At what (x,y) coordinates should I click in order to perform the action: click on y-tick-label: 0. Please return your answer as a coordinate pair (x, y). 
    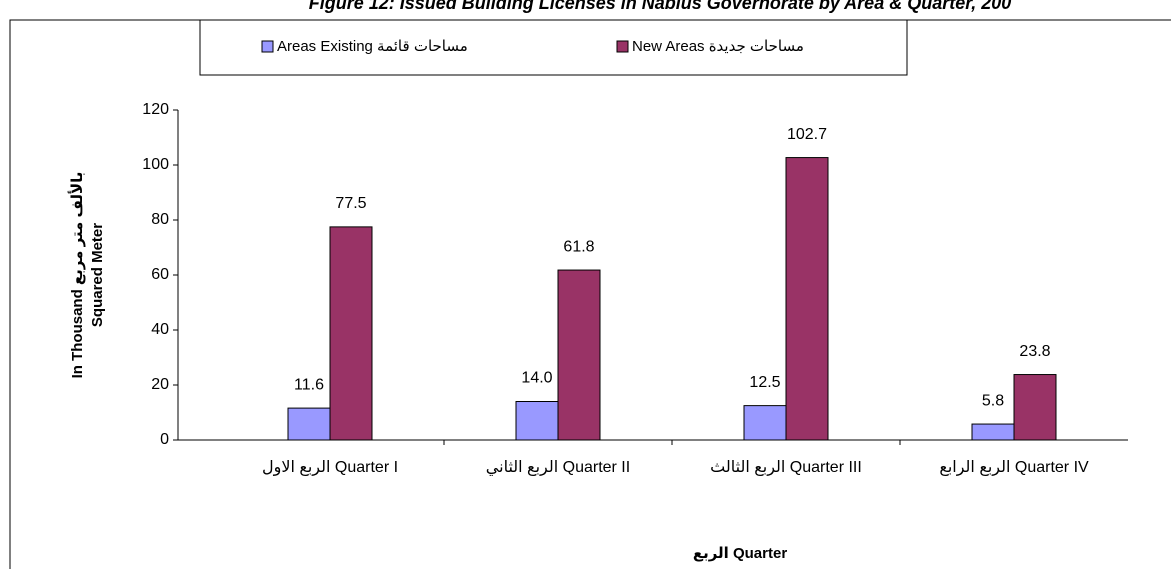
    Looking at the image, I should click on (164, 439).